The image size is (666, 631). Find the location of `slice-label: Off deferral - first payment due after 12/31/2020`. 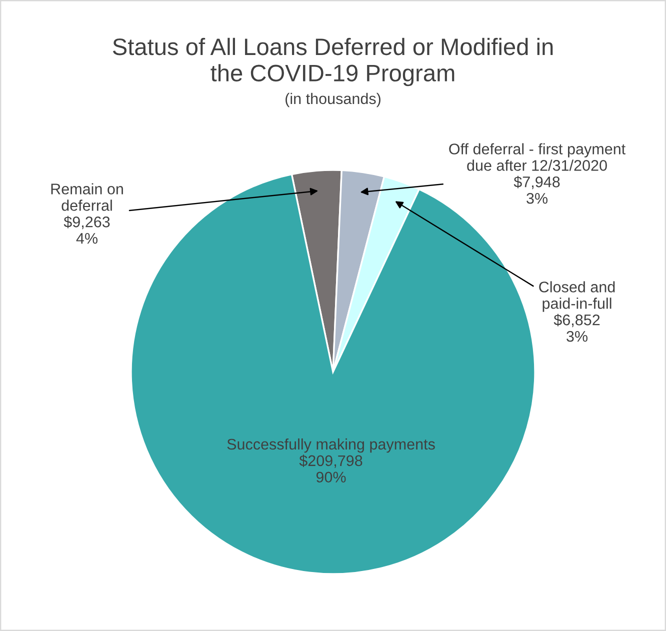

slice-label: Off deferral - first payment due after 12/31/2020 is located at coordinates (537, 157).